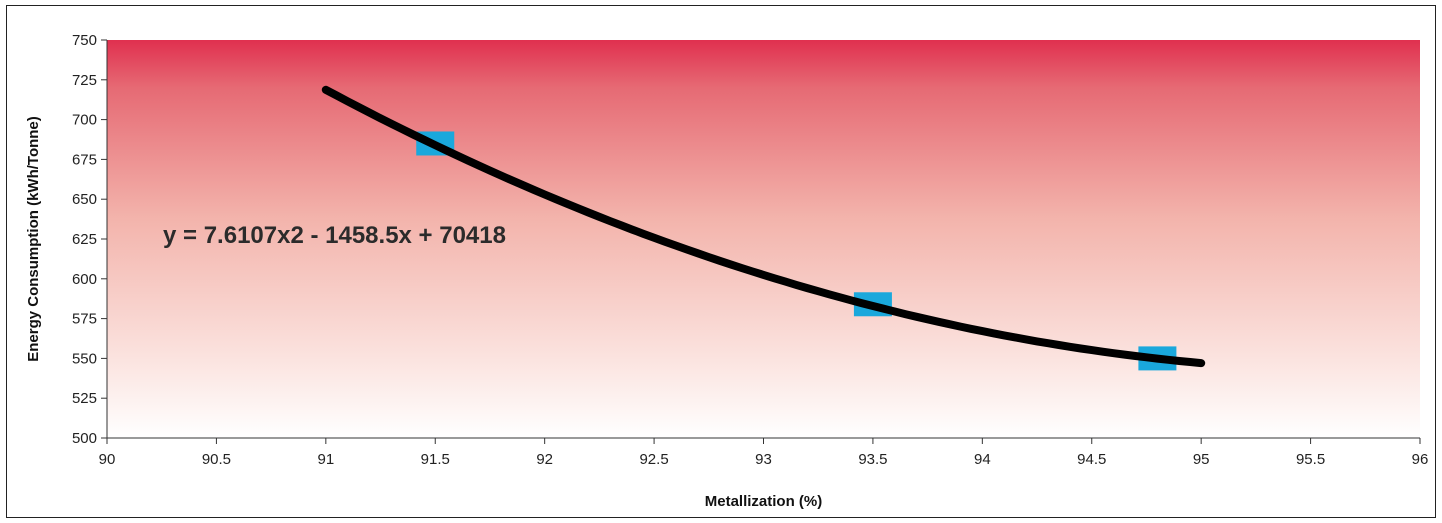  I want to click on y-tick-label: 675, so click(84, 159).